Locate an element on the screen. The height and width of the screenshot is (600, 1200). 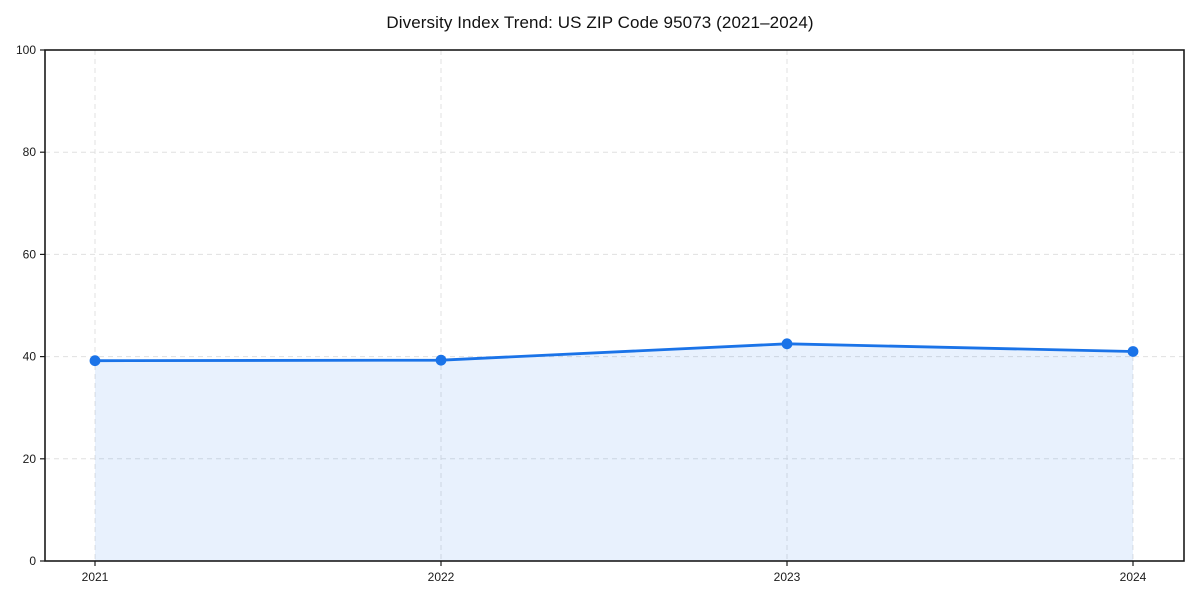
y-tick-label: 60 is located at coordinates (30, 254).